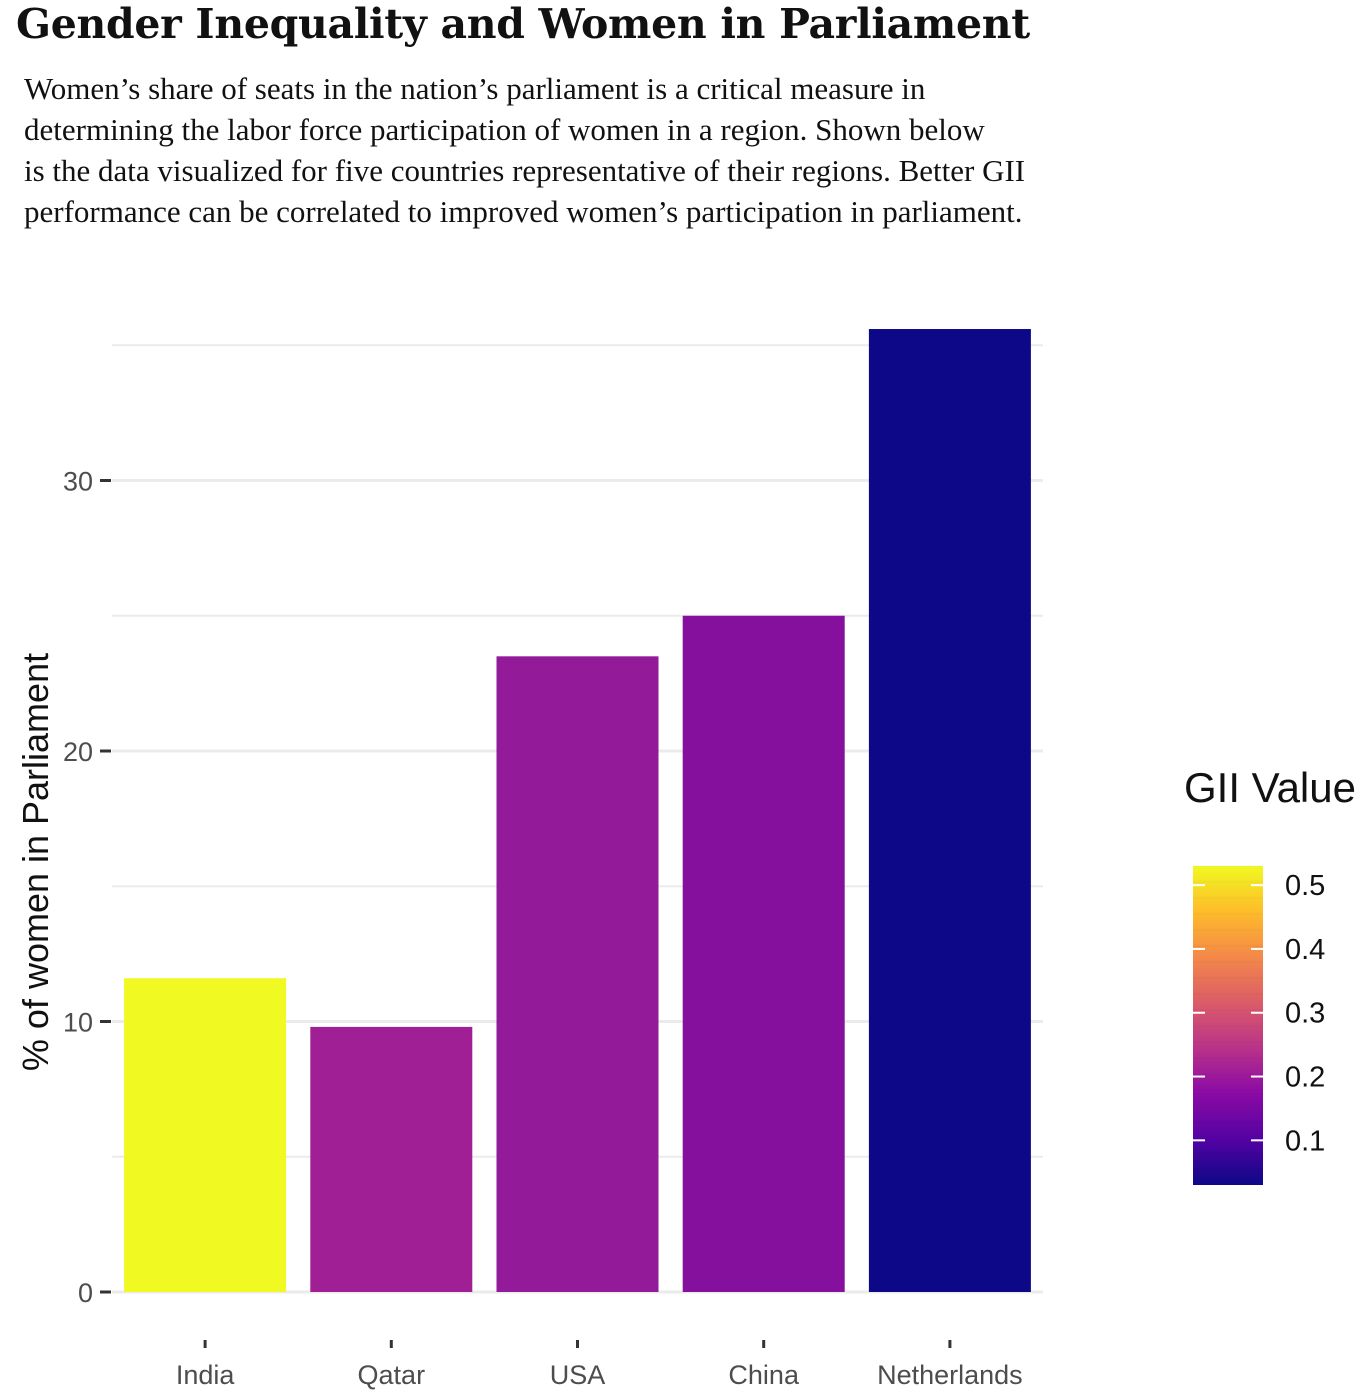  Describe the element at coordinates (78, 752) in the screenshot. I see `y-tick-label: 20` at that location.